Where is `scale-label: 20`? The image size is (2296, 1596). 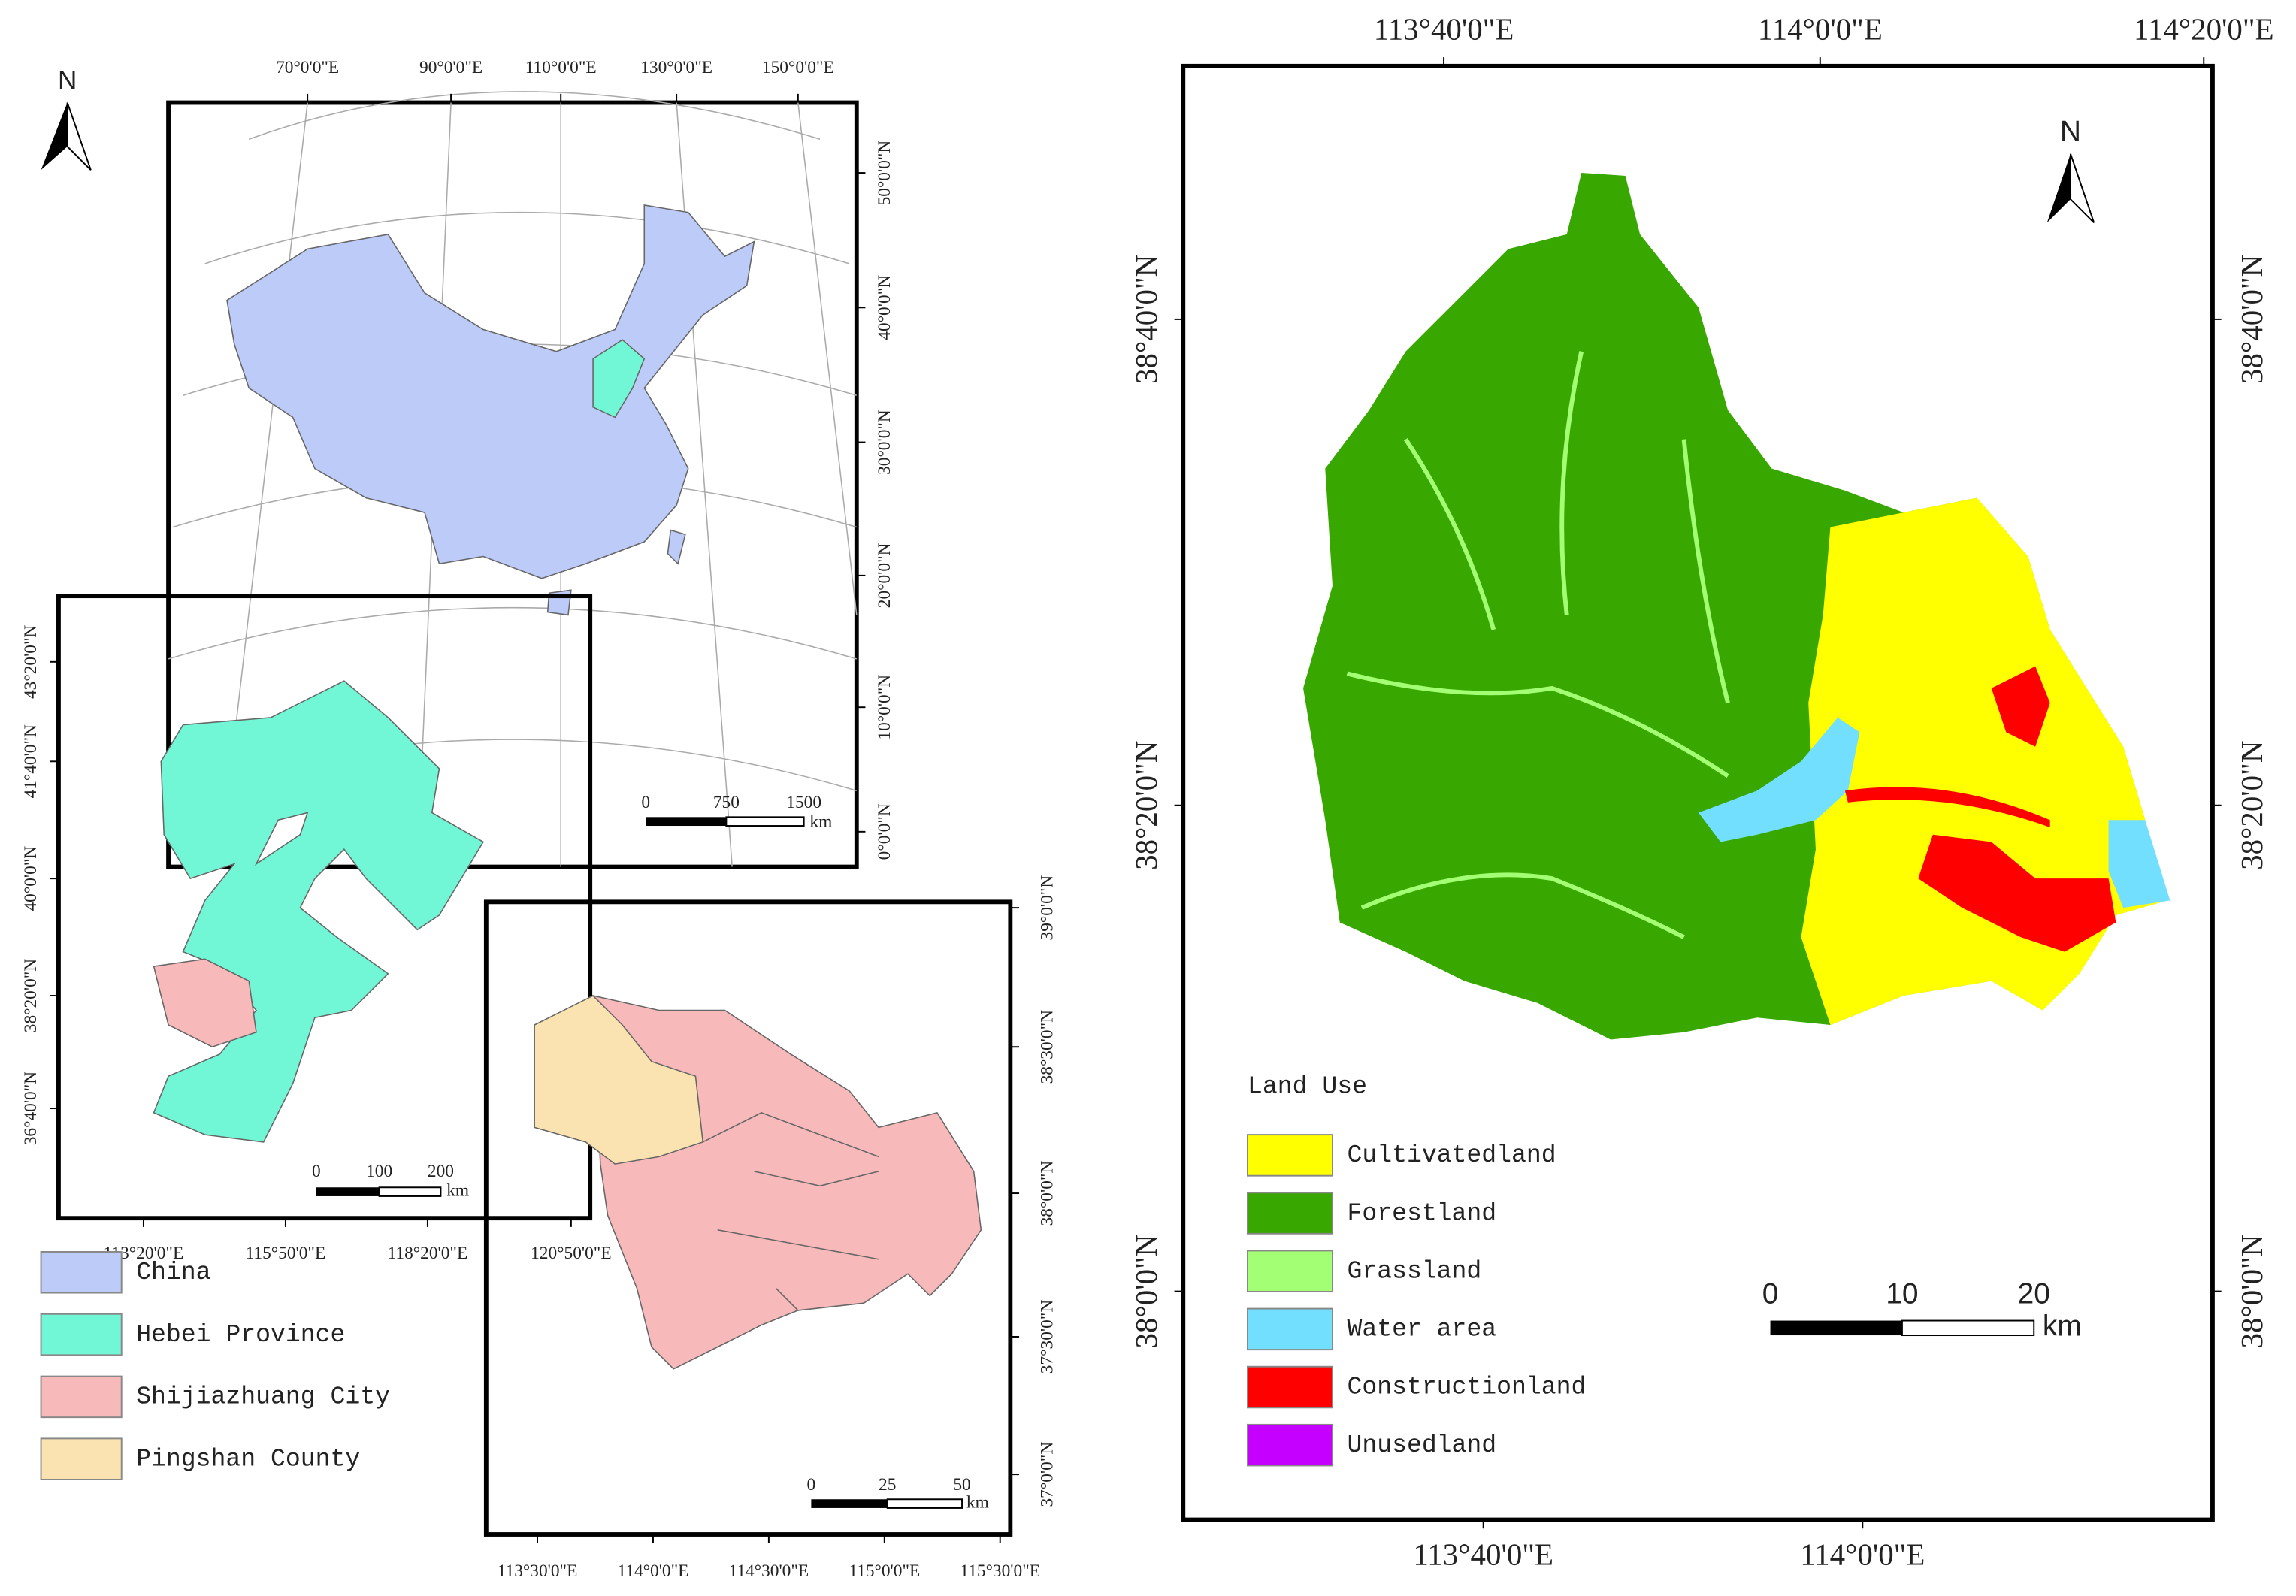 scale-label: 20 is located at coordinates (2034, 1294).